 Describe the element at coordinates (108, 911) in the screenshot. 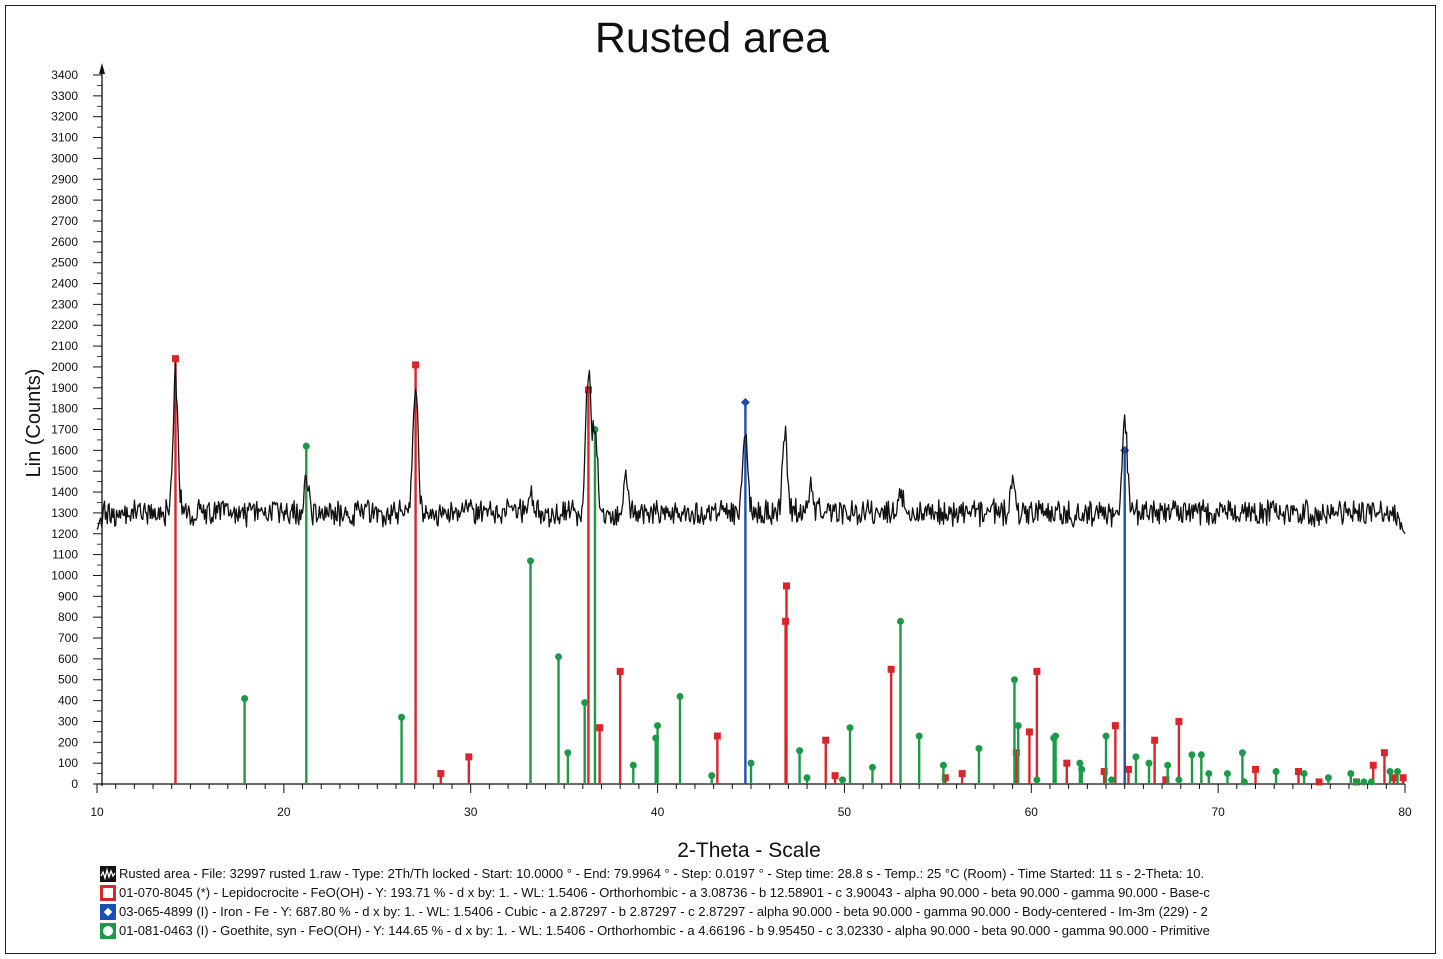

I see `blue-diamond-icon` at that location.